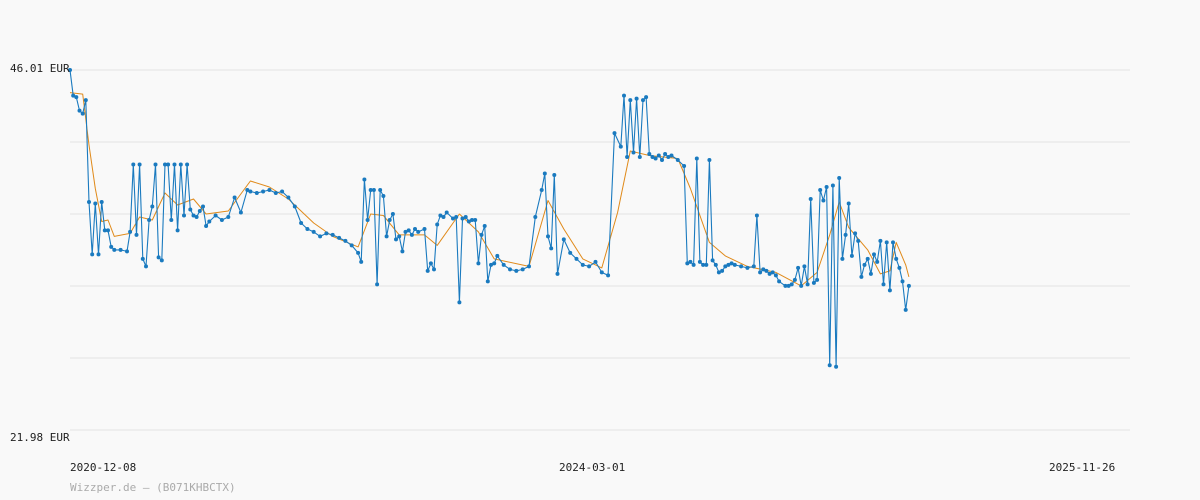 The width and height of the screenshot is (1200, 500). What do you see at coordinates (153, 487) in the screenshot?
I see `source-credit: Wizzper.de – (B071KHBCTX)` at bounding box center [153, 487].